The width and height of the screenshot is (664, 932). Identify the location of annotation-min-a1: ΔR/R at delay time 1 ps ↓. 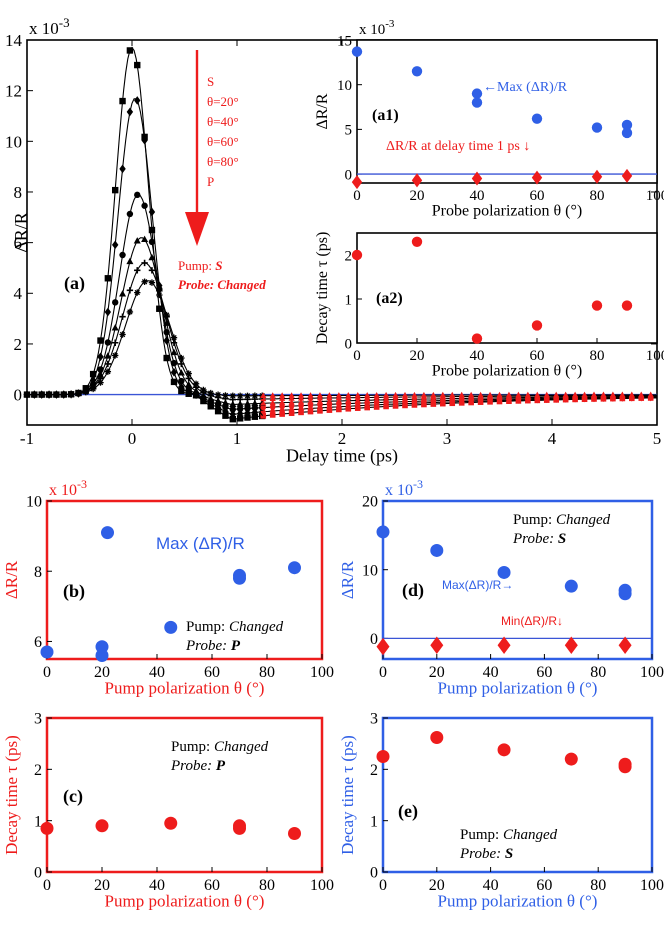
(458, 146).